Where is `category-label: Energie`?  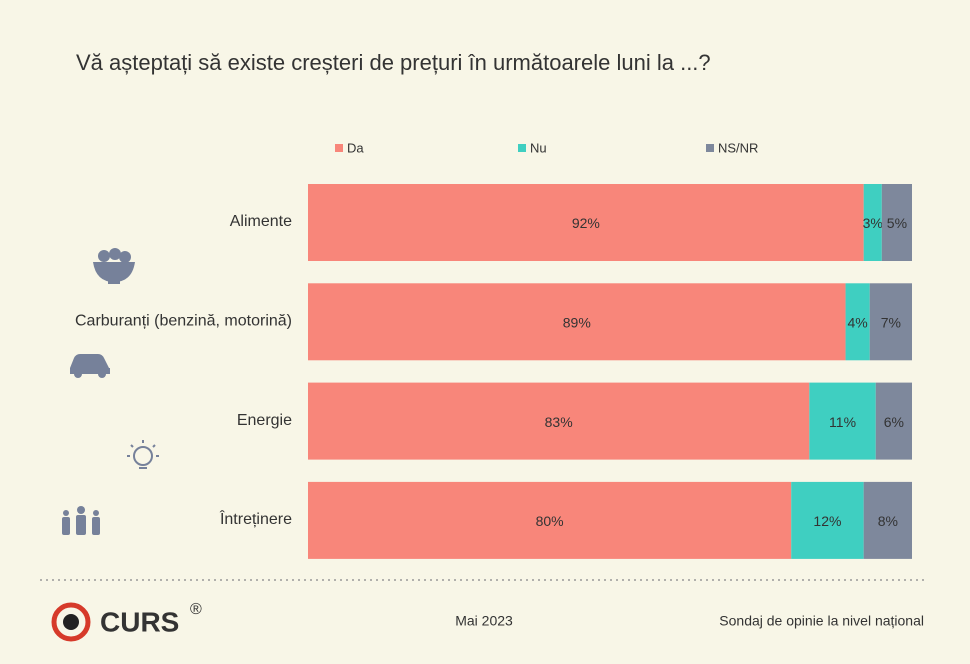 category-label: Energie is located at coordinates (264, 420).